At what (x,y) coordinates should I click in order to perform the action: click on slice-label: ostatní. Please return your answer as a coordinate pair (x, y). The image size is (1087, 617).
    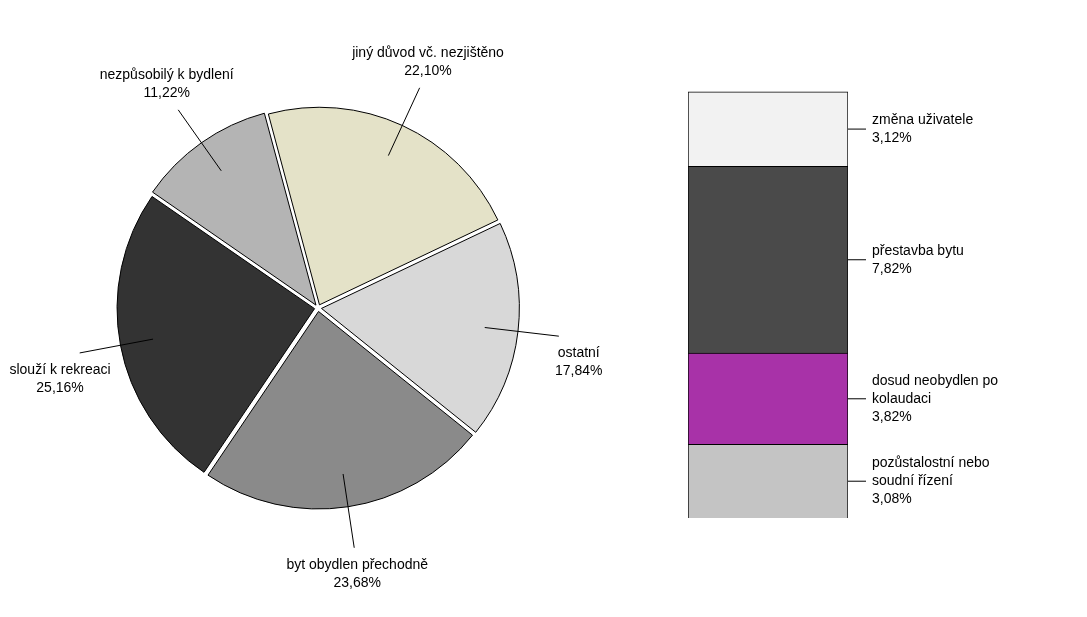
    Looking at the image, I should click on (578, 352).